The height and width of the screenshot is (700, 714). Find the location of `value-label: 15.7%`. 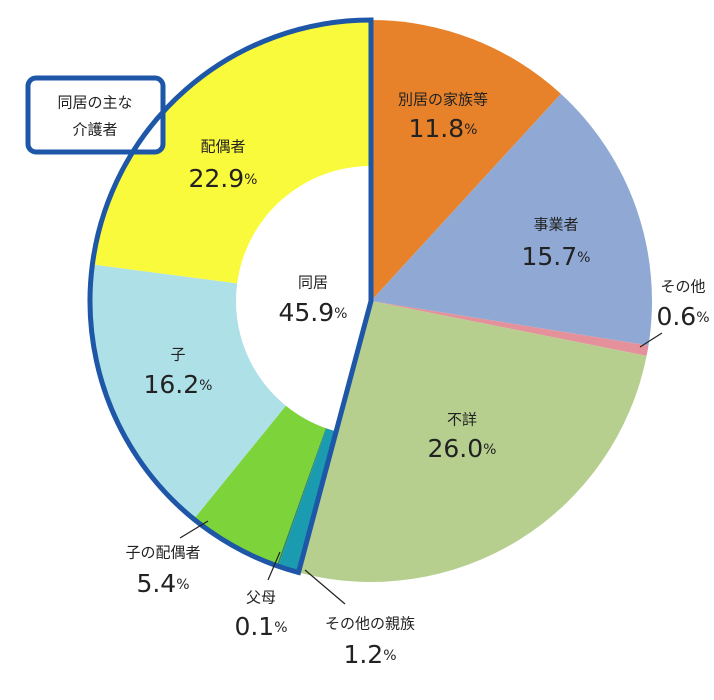

value-label: 15.7% is located at coordinates (556, 256).